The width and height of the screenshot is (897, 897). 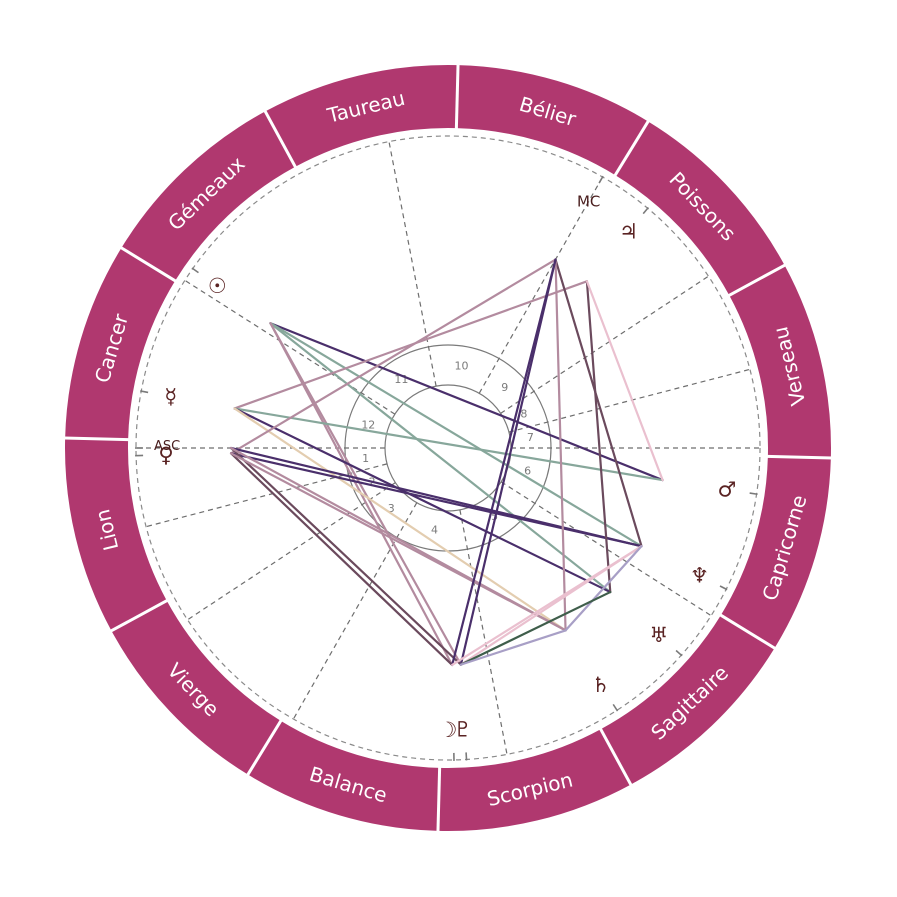 I want to click on pluto-icon: ♇, so click(x=462, y=730).